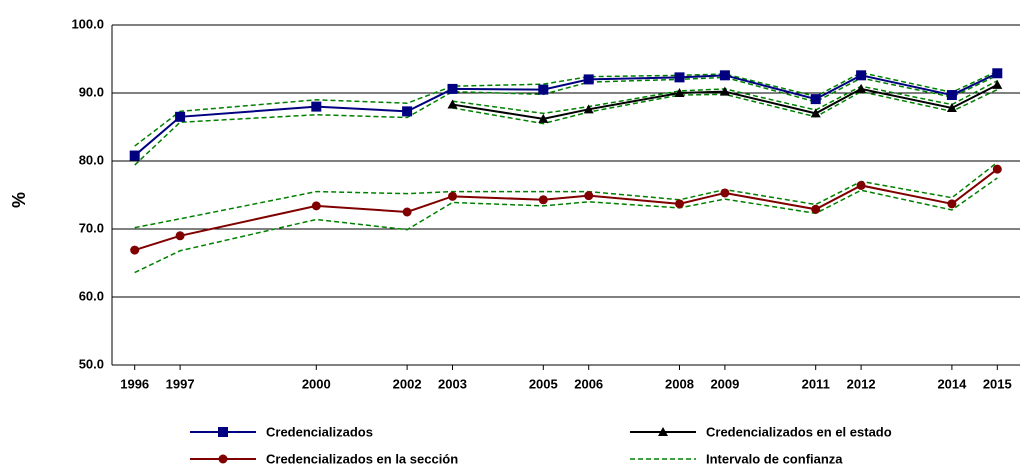  I want to click on x-tick-label: 2011, so click(816, 383).